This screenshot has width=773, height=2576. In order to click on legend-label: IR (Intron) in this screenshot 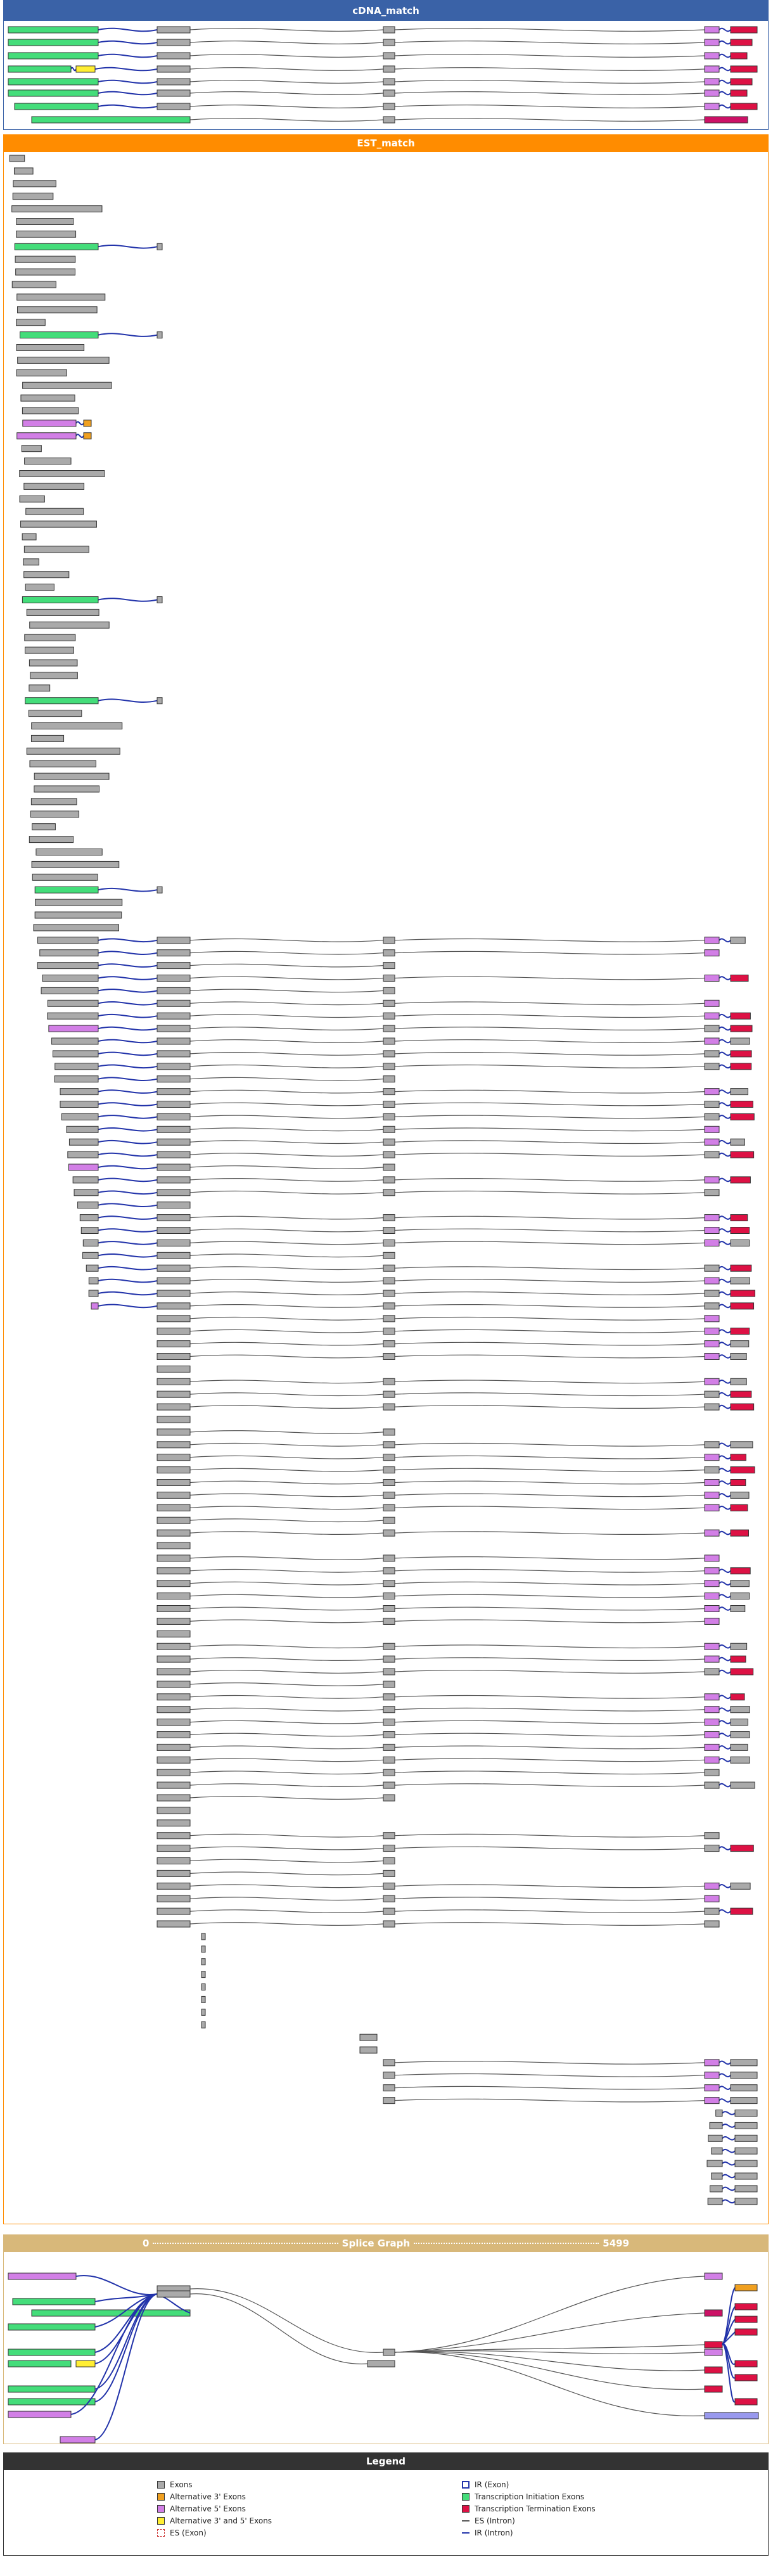, I will do `click(494, 2532)`.